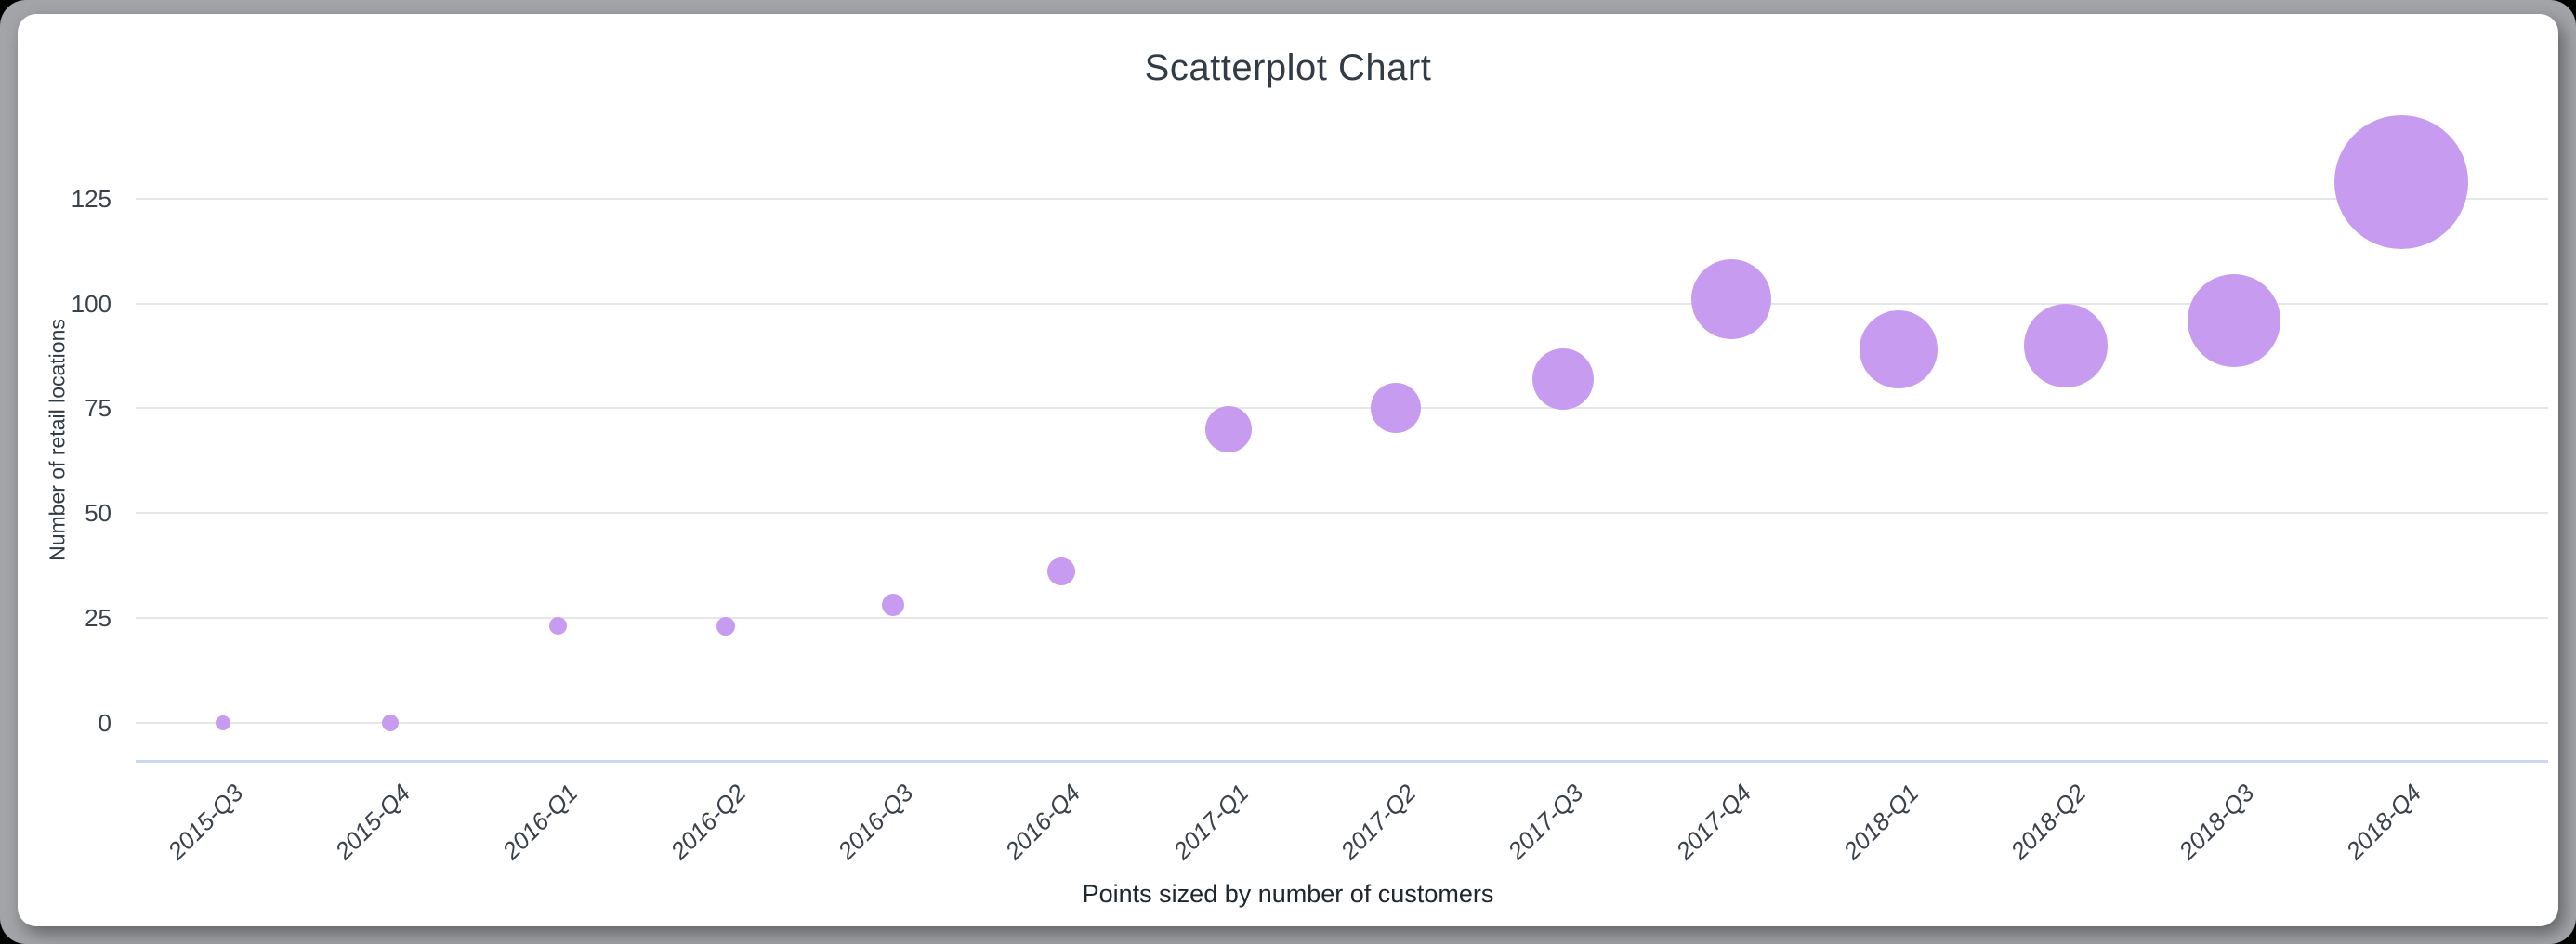 The width and height of the screenshot is (2576, 944). Describe the element at coordinates (2233, 320) in the screenshot. I see `data-point-2018-Q3` at that location.